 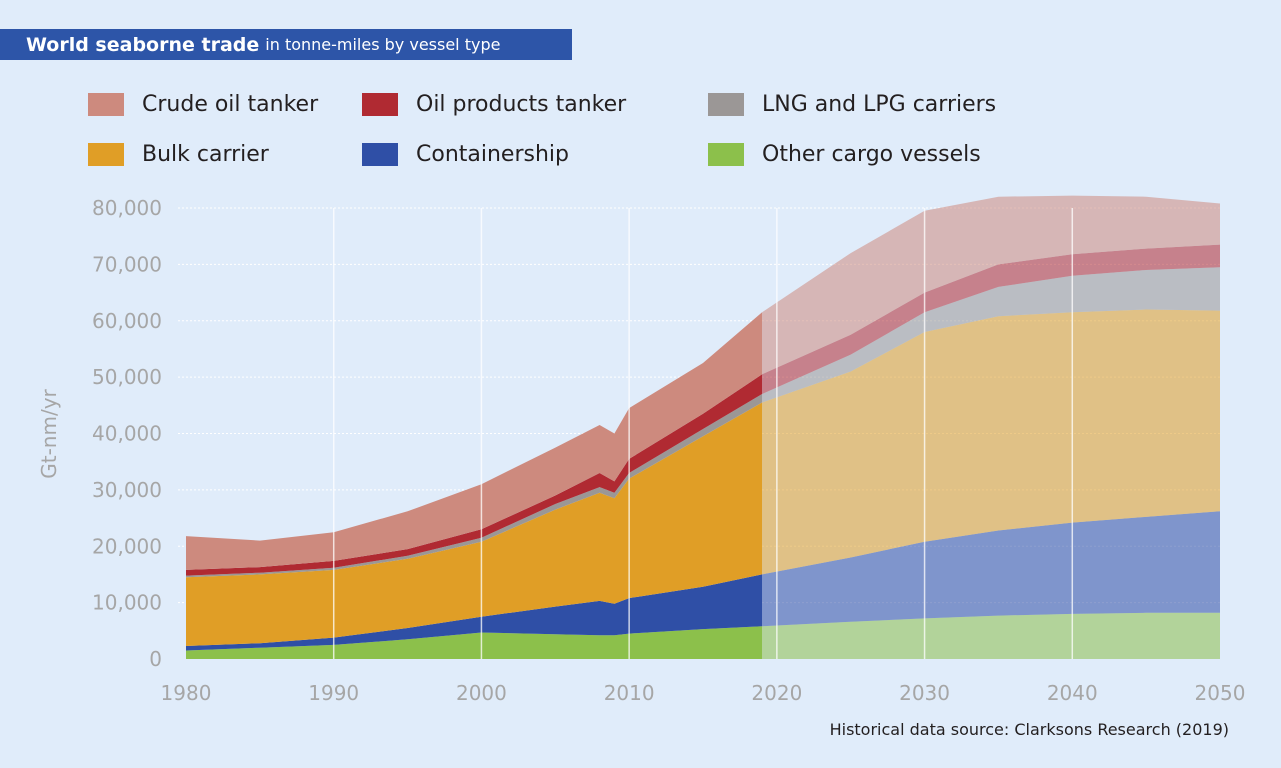 I want to click on x-tick-label: 2000, so click(x=481, y=693).